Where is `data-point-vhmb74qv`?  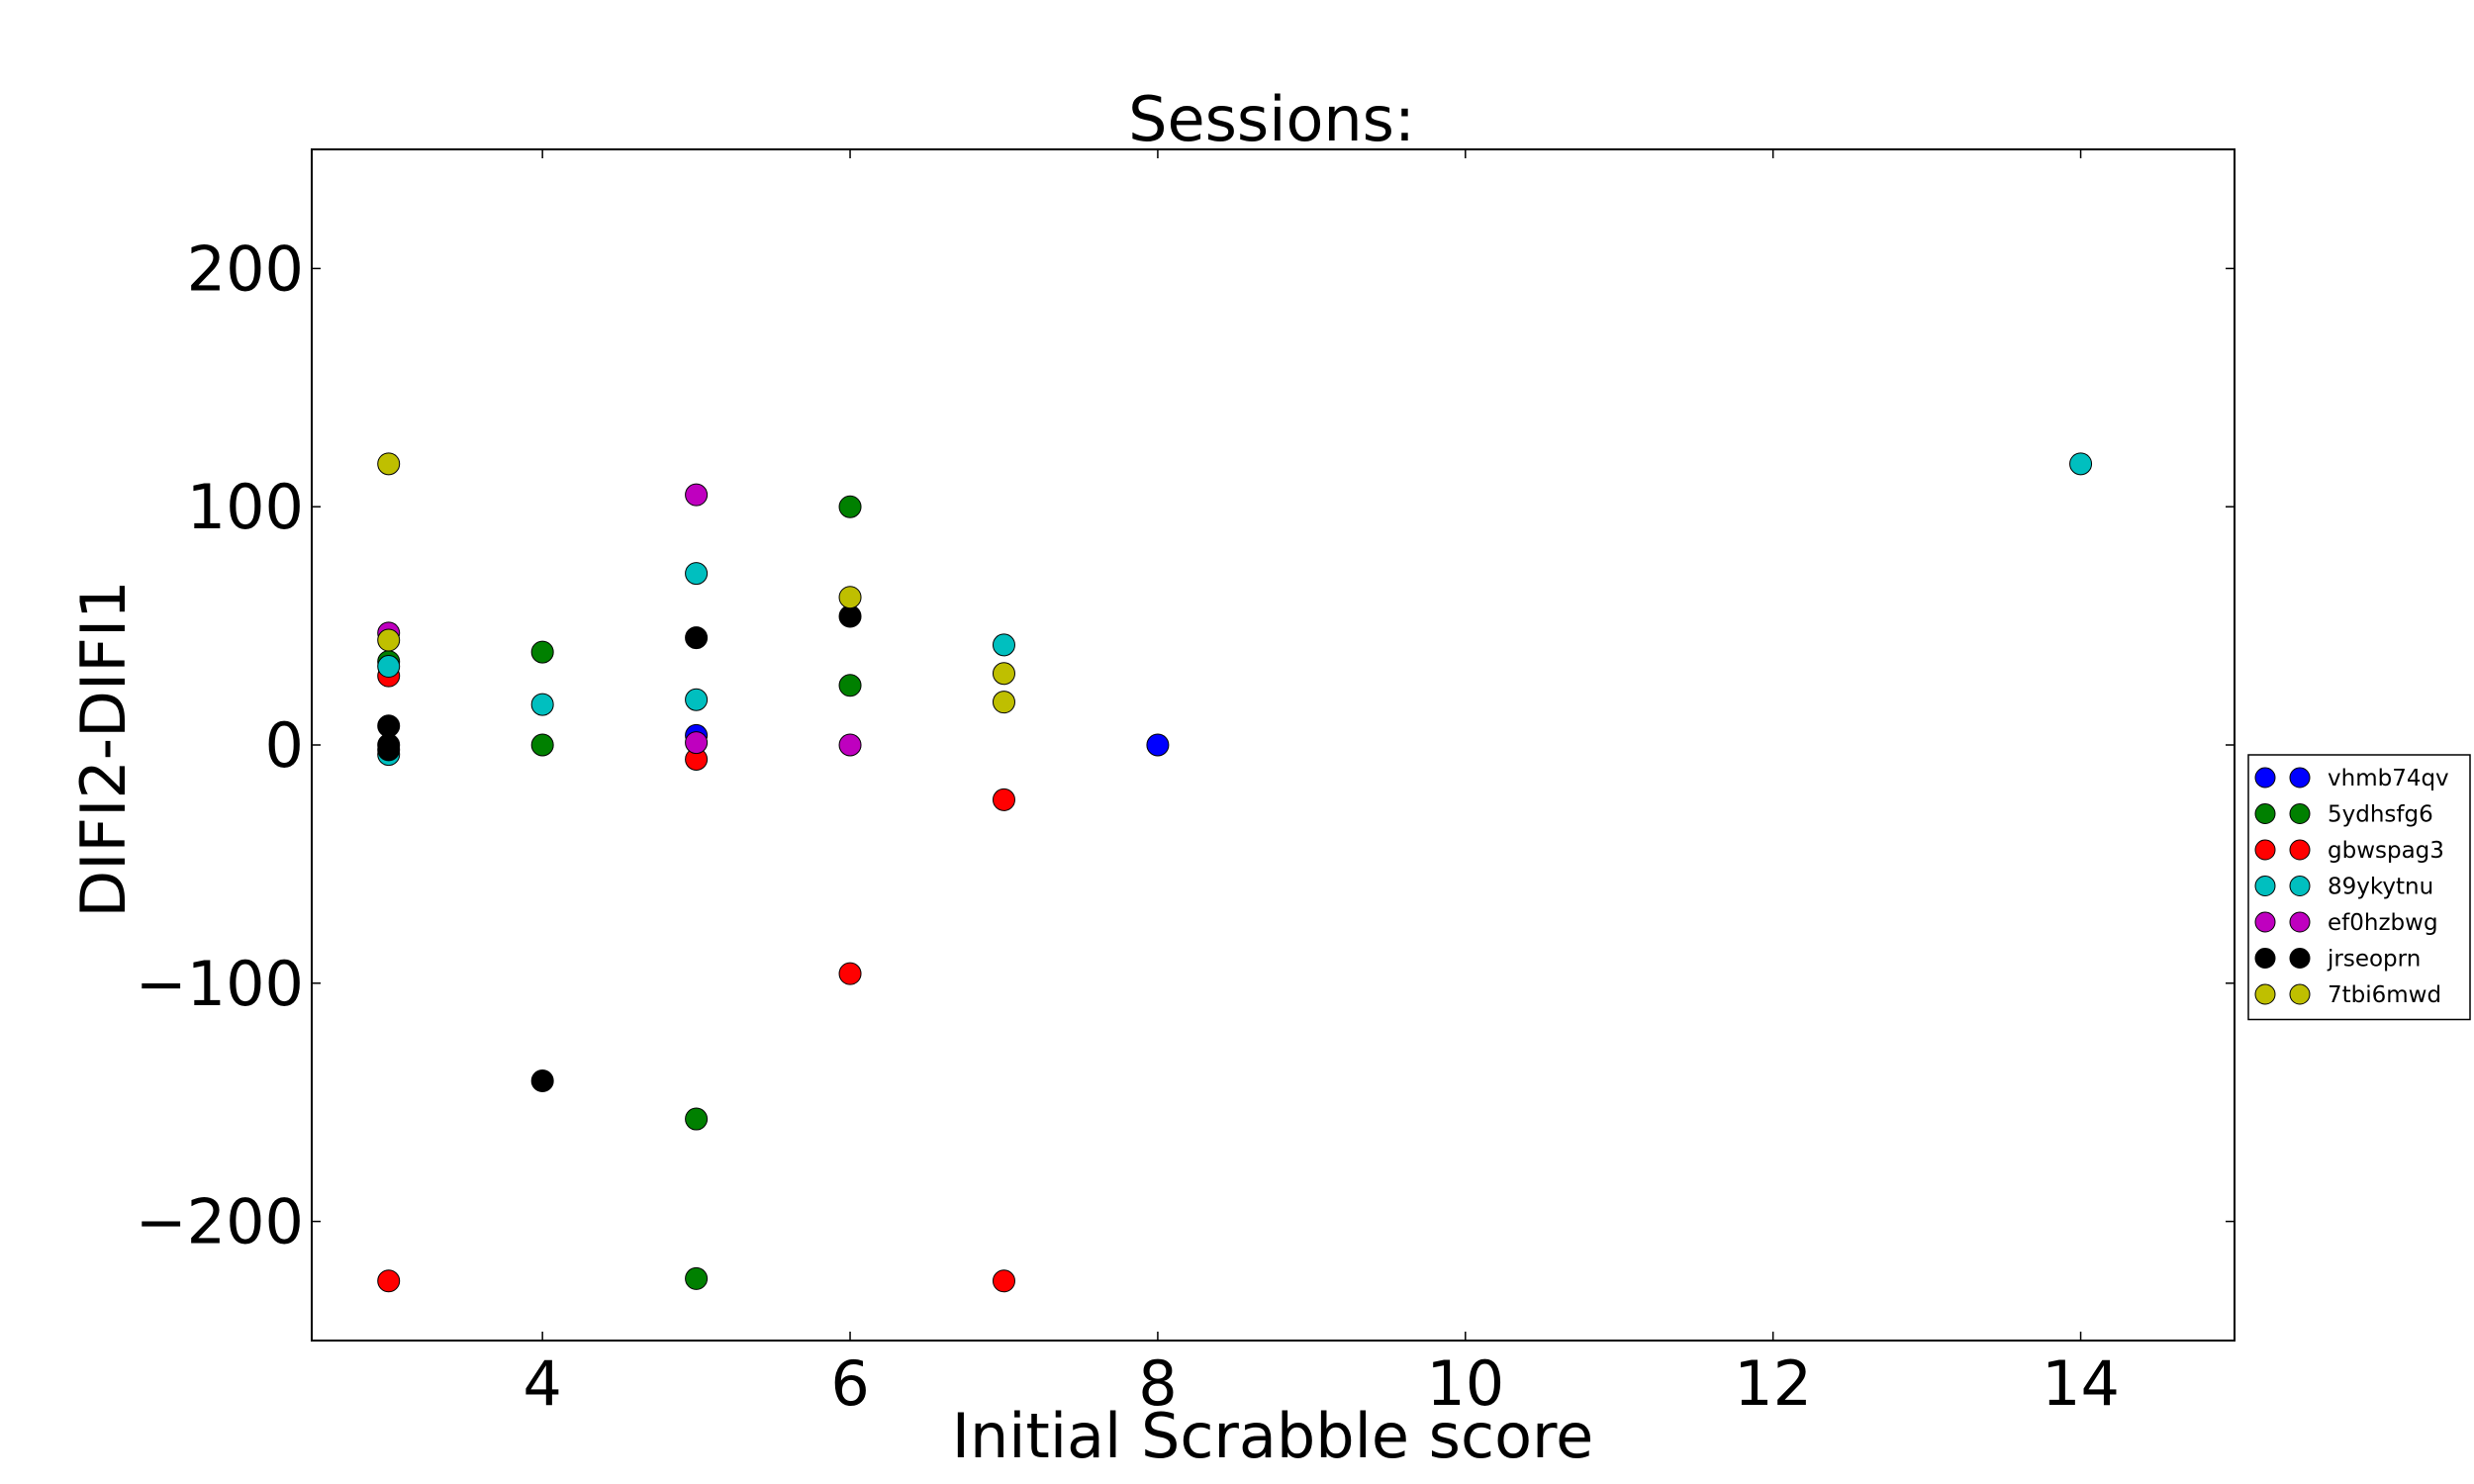 data-point-vhmb74qv is located at coordinates (1158, 745).